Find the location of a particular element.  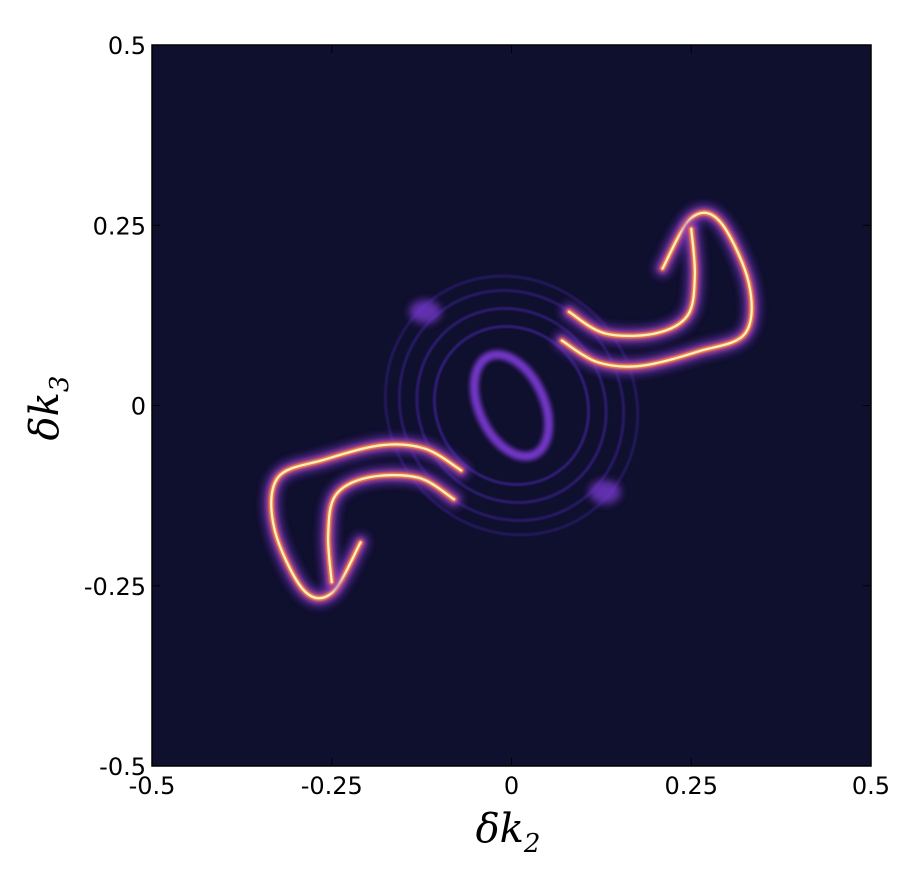

x-tick-label: -0.25 is located at coordinates (332, 786).